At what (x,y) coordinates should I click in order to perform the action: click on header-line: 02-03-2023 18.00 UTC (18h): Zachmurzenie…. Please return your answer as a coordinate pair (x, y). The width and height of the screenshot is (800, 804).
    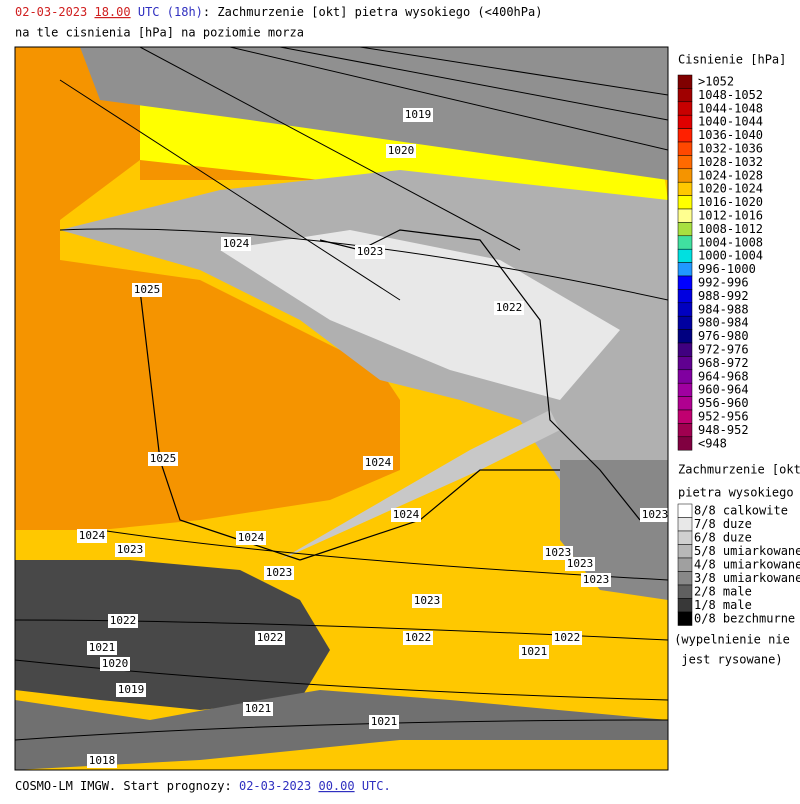
    Looking at the image, I should click on (278, 12).